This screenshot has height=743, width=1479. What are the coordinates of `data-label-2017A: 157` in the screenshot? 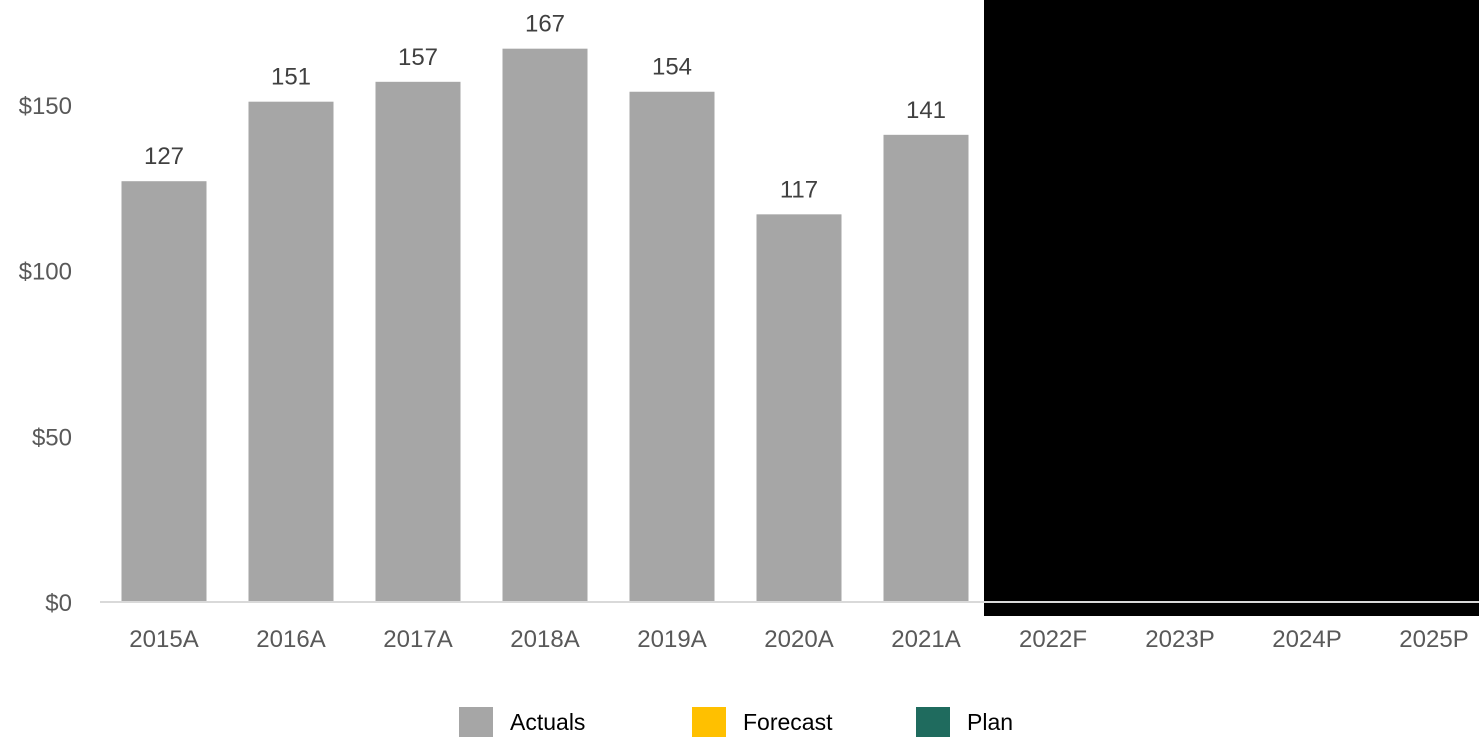 It's located at (418, 57).